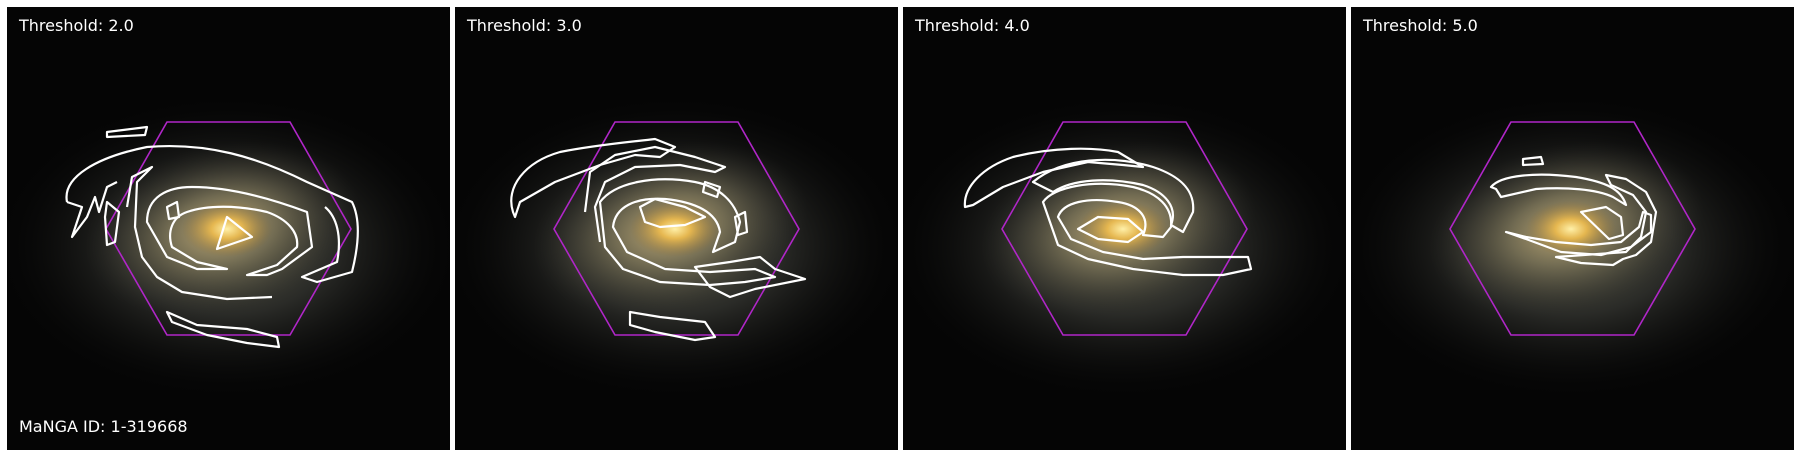 Image resolution: width=1800 pixels, height=457 pixels. Describe the element at coordinates (76, 25) in the screenshot. I see `threshold-label: Threshold: 2.0` at that location.